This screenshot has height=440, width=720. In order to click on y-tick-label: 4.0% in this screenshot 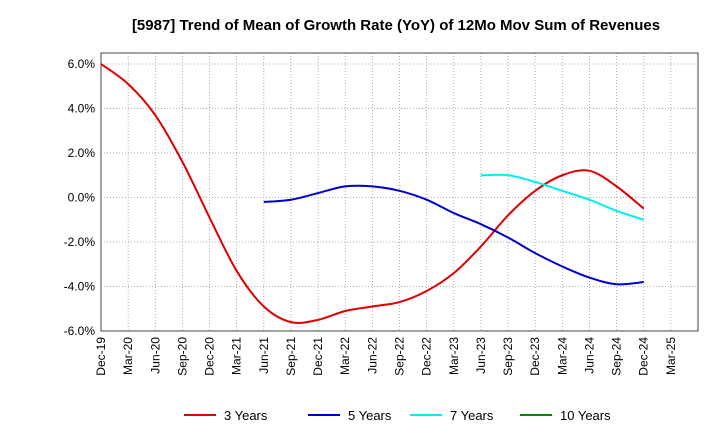, I will do `click(82, 109)`.